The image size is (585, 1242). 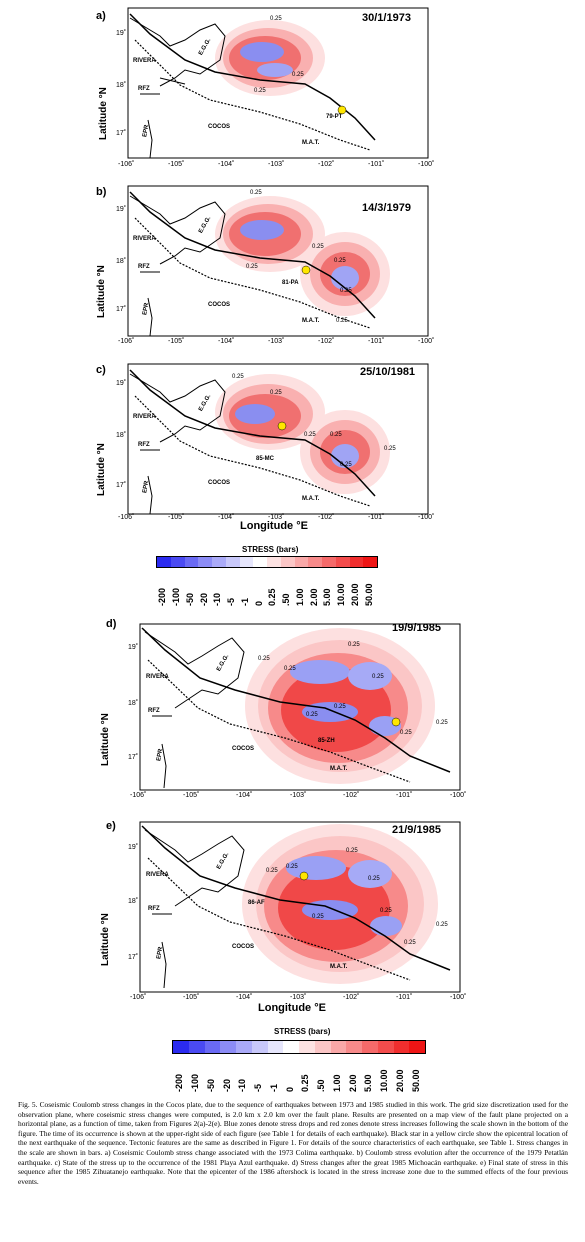 I want to click on stress-field-c, so click(x=302, y=434).